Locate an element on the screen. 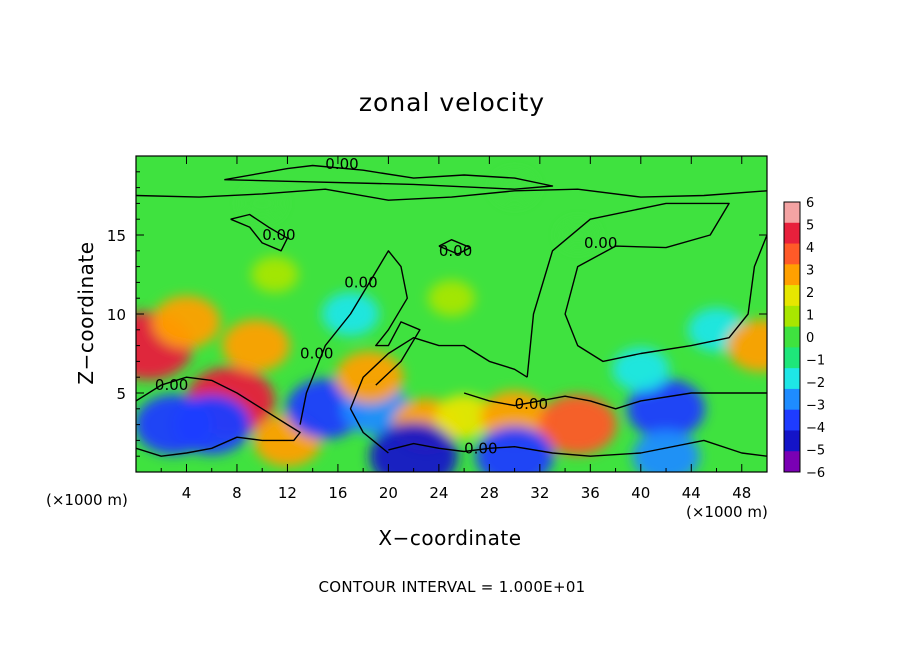 The image size is (904, 654). x-tick-label-4: 4 is located at coordinates (187, 493).